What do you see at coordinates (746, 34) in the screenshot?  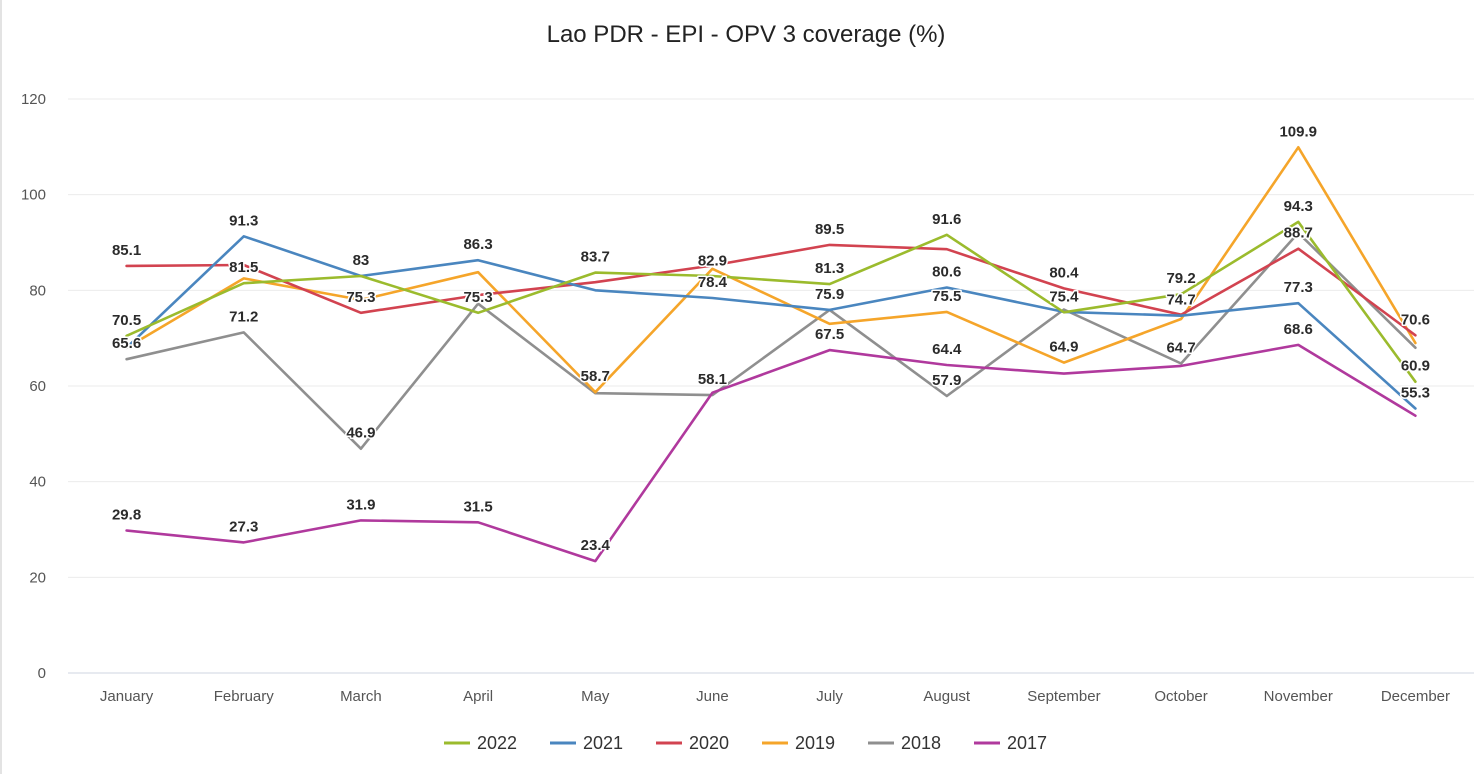 I see `chart-title: Lao PDR - EPI - OPV 3 coverage (%)` at bounding box center [746, 34].